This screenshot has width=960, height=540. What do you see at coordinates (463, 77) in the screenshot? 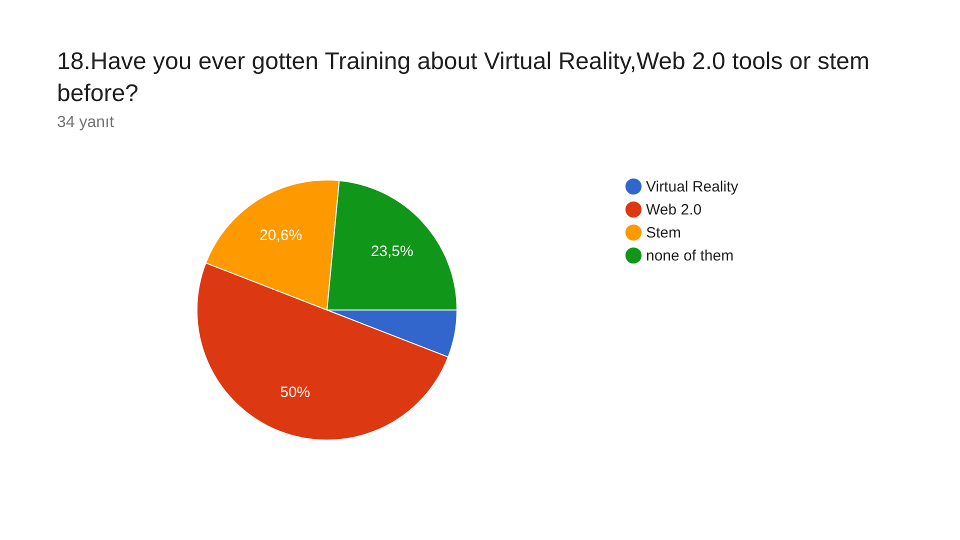
I see `chart-title: 18.Have you ever gotten Training about Virtual Reality,Web 2.0 tools or stem before?` at bounding box center [463, 77].